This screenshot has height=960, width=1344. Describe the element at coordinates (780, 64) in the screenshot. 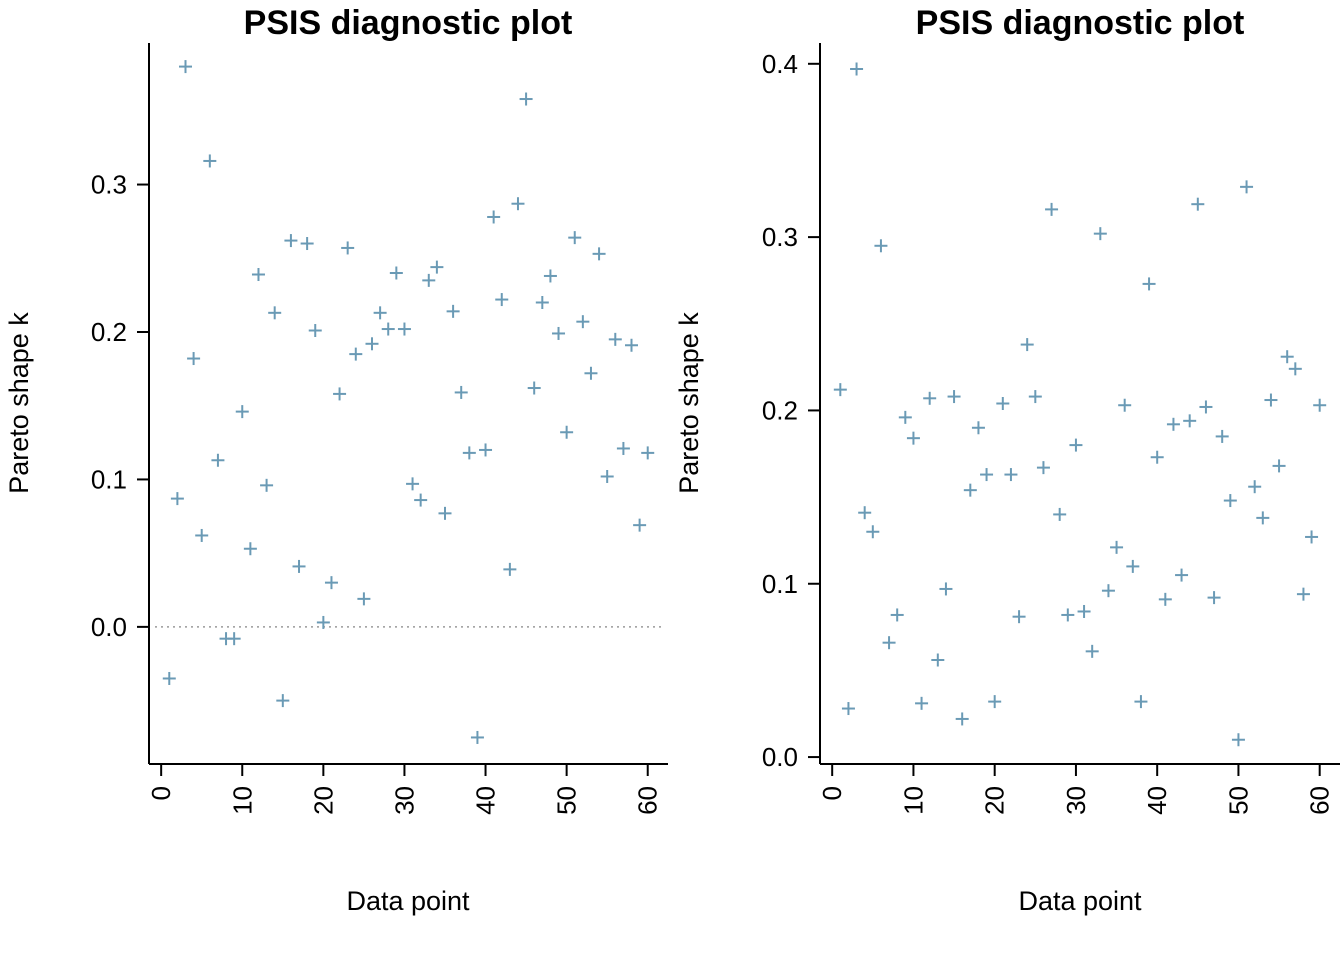

I see `right-y-tick-label: 0.4` at that location.